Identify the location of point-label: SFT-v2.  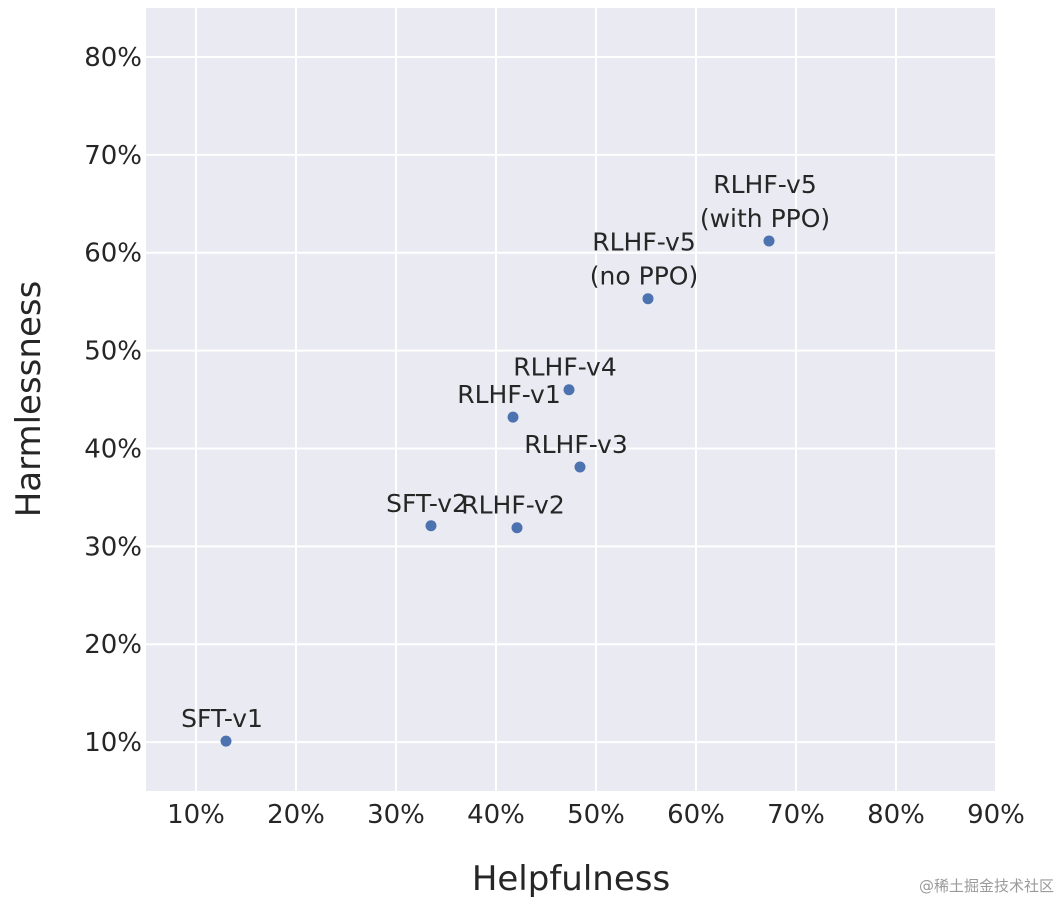
(427, 503).